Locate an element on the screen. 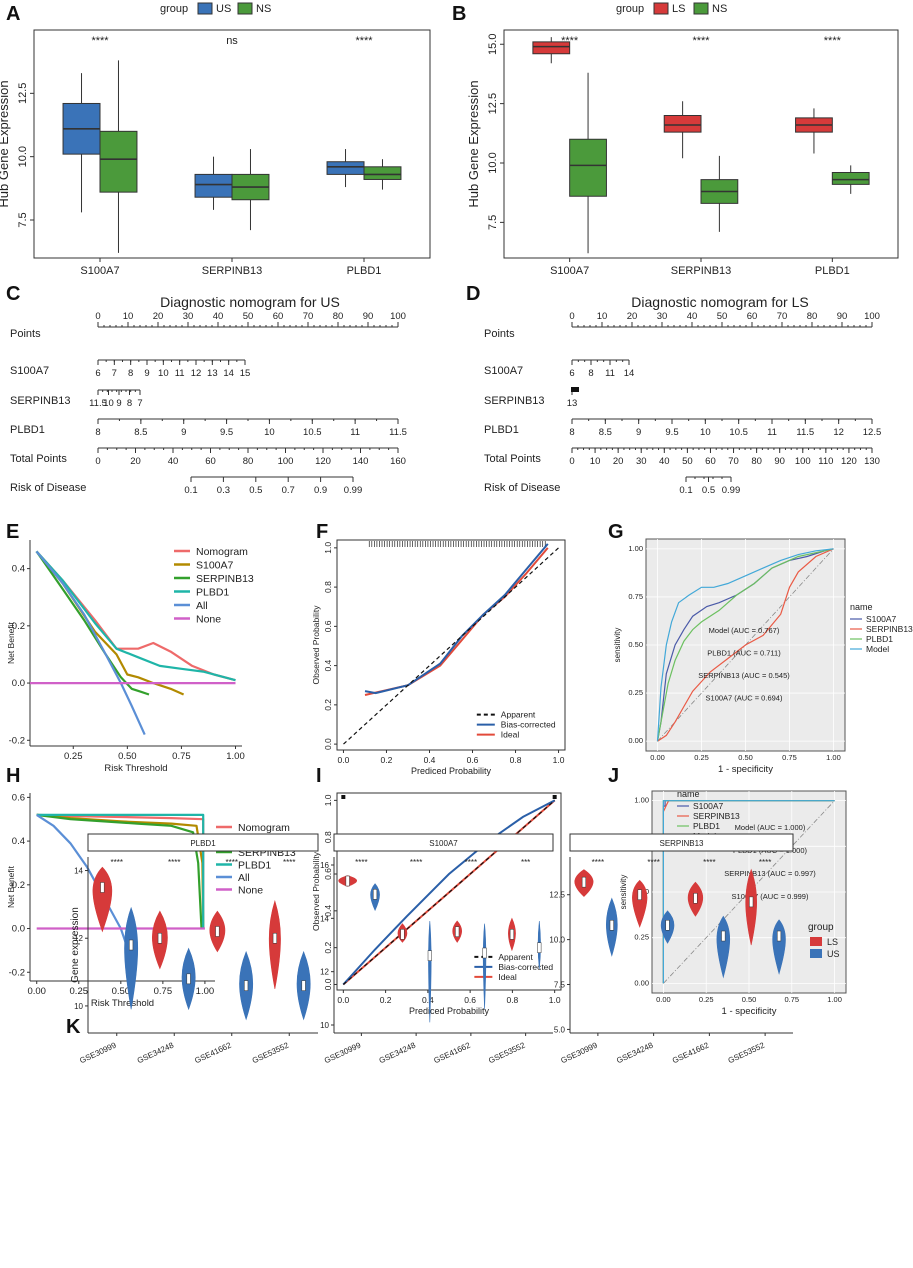 This screenshot has width=913, height=1268. panel-letter-j: J is located at coordinates (613, 776).